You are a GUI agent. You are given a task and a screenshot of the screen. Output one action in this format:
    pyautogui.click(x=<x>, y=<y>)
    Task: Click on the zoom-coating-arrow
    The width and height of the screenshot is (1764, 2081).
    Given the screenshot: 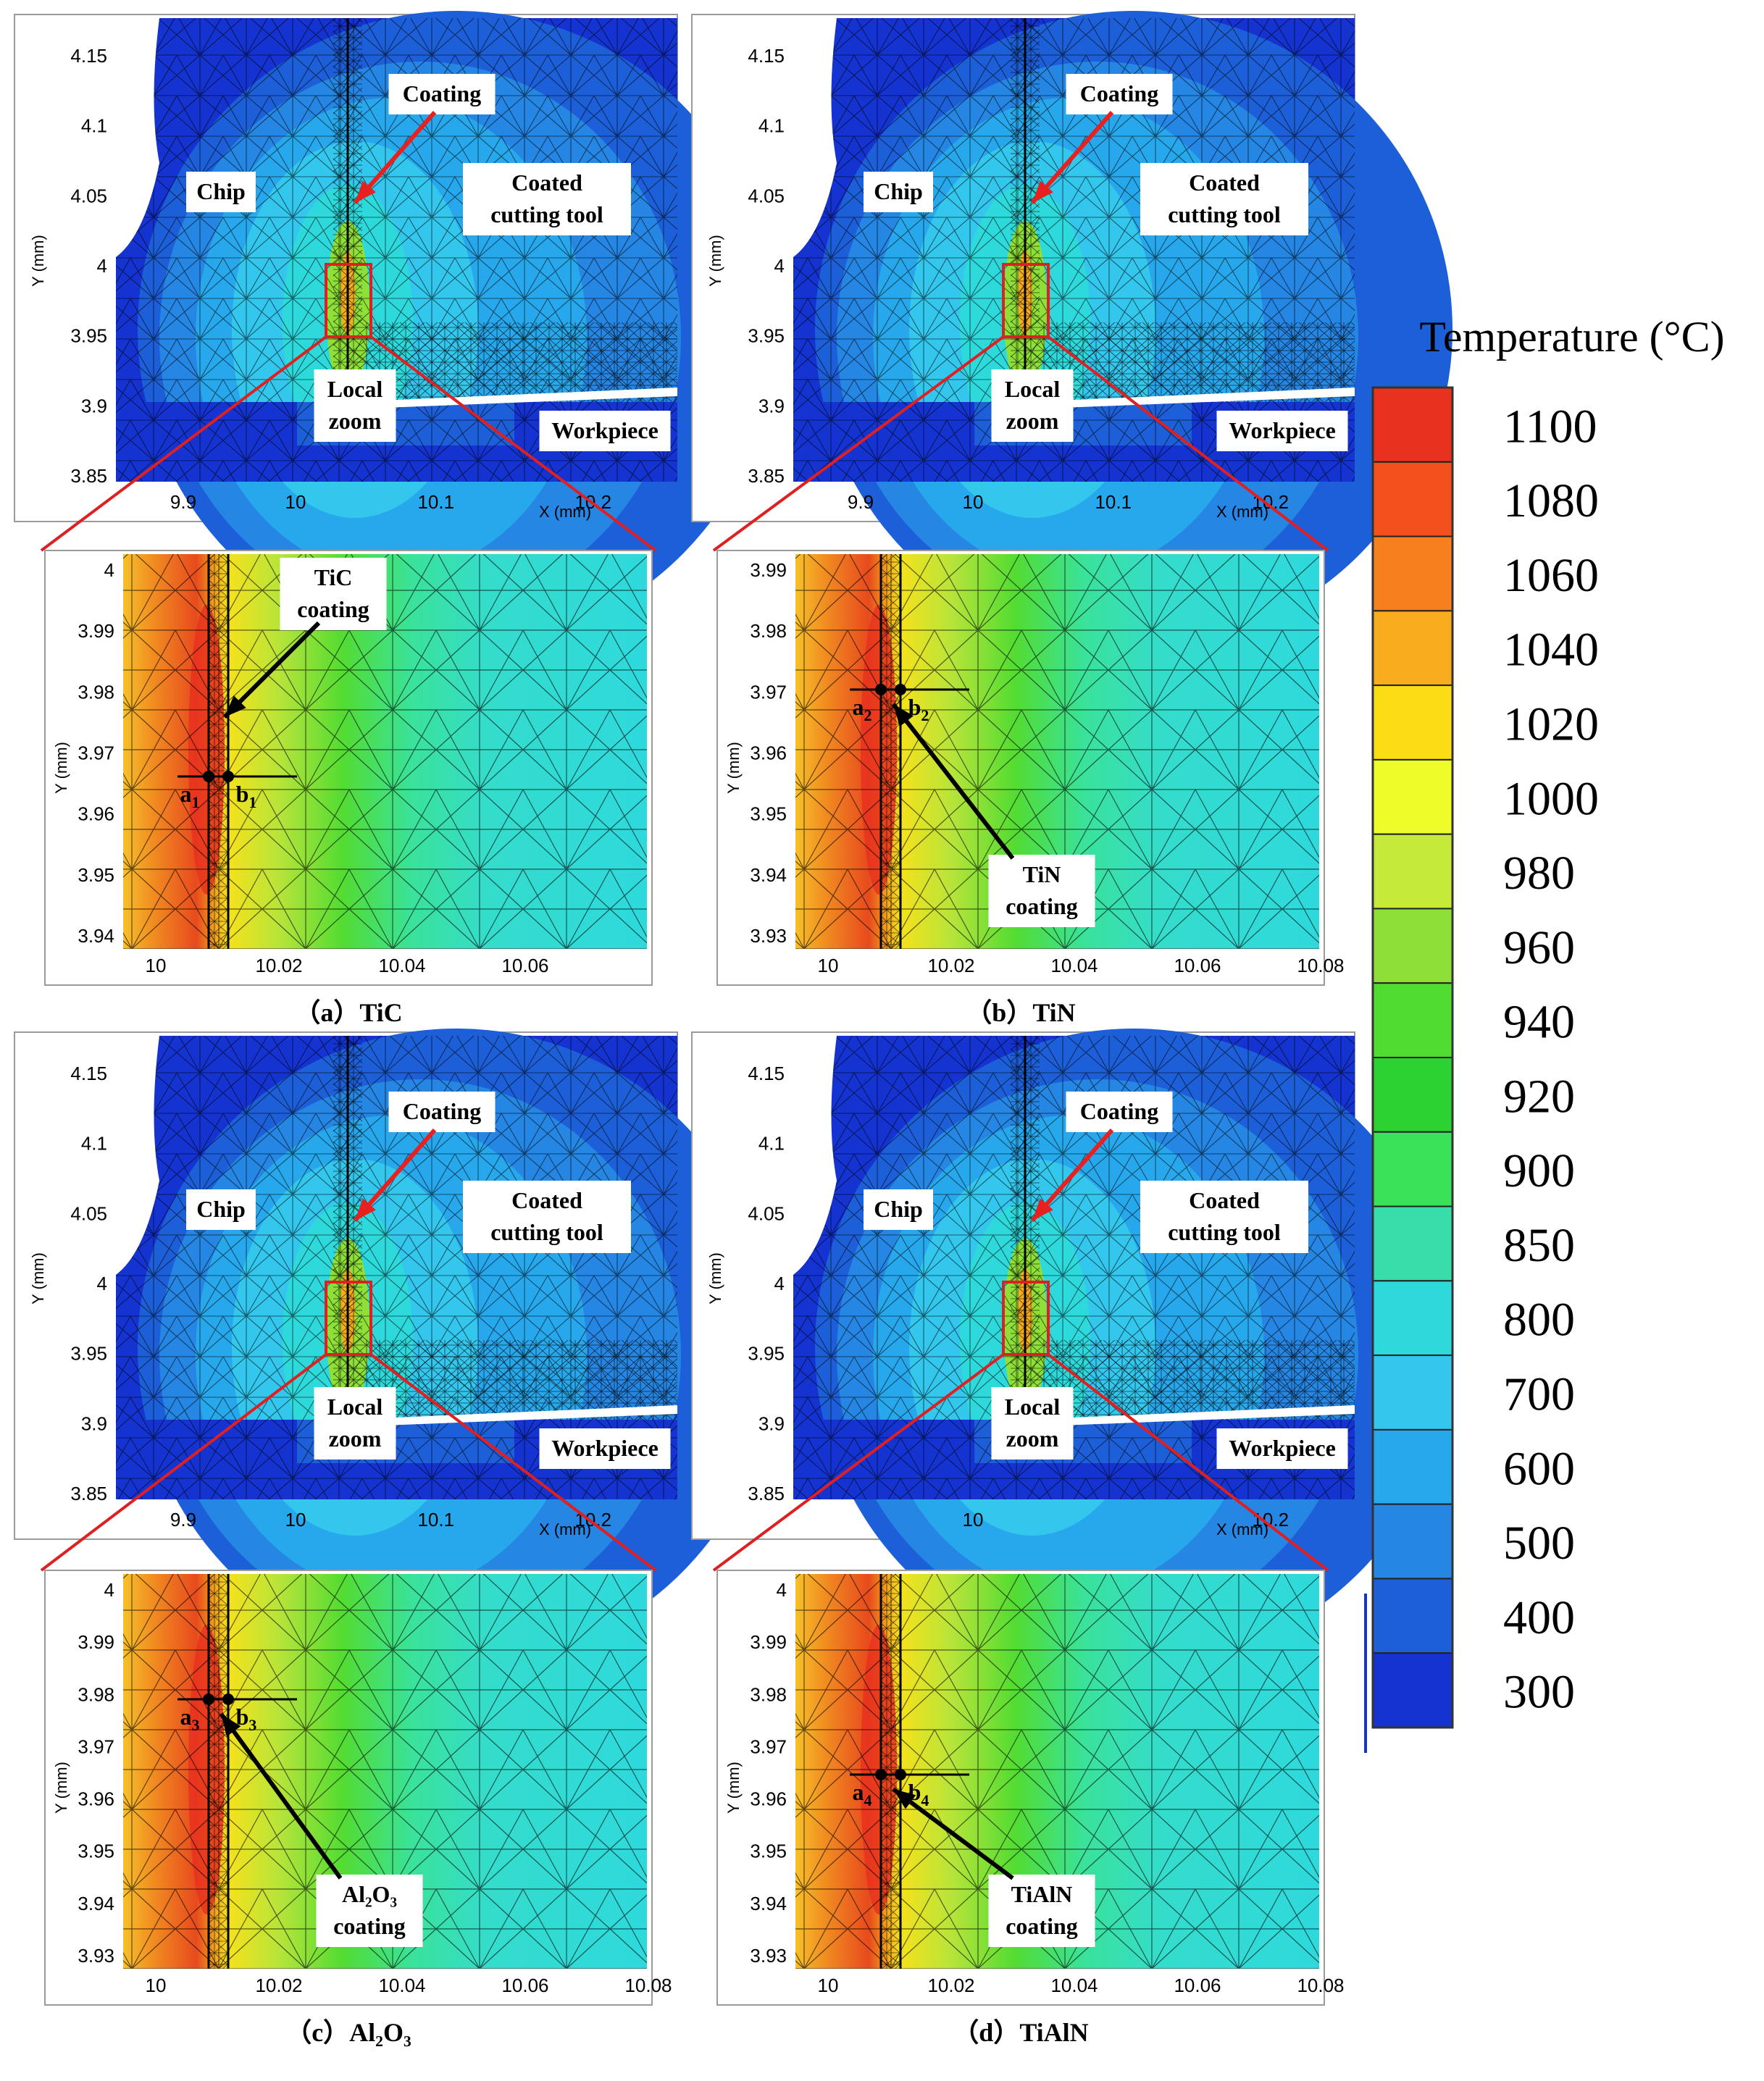 What is the action you would take?
    pyautogui.click(x=281, y=1796)
    